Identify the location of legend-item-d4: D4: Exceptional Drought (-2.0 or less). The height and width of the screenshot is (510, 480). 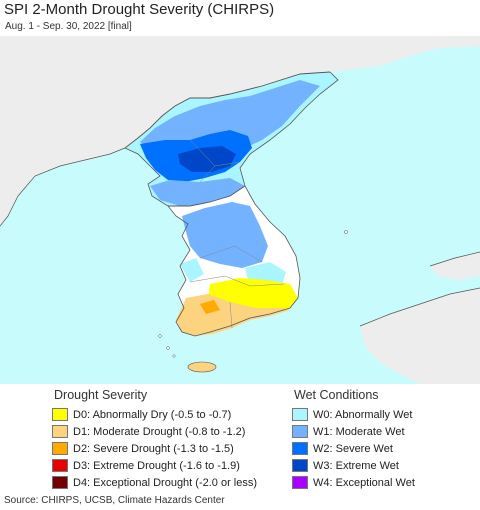
(154, 482).